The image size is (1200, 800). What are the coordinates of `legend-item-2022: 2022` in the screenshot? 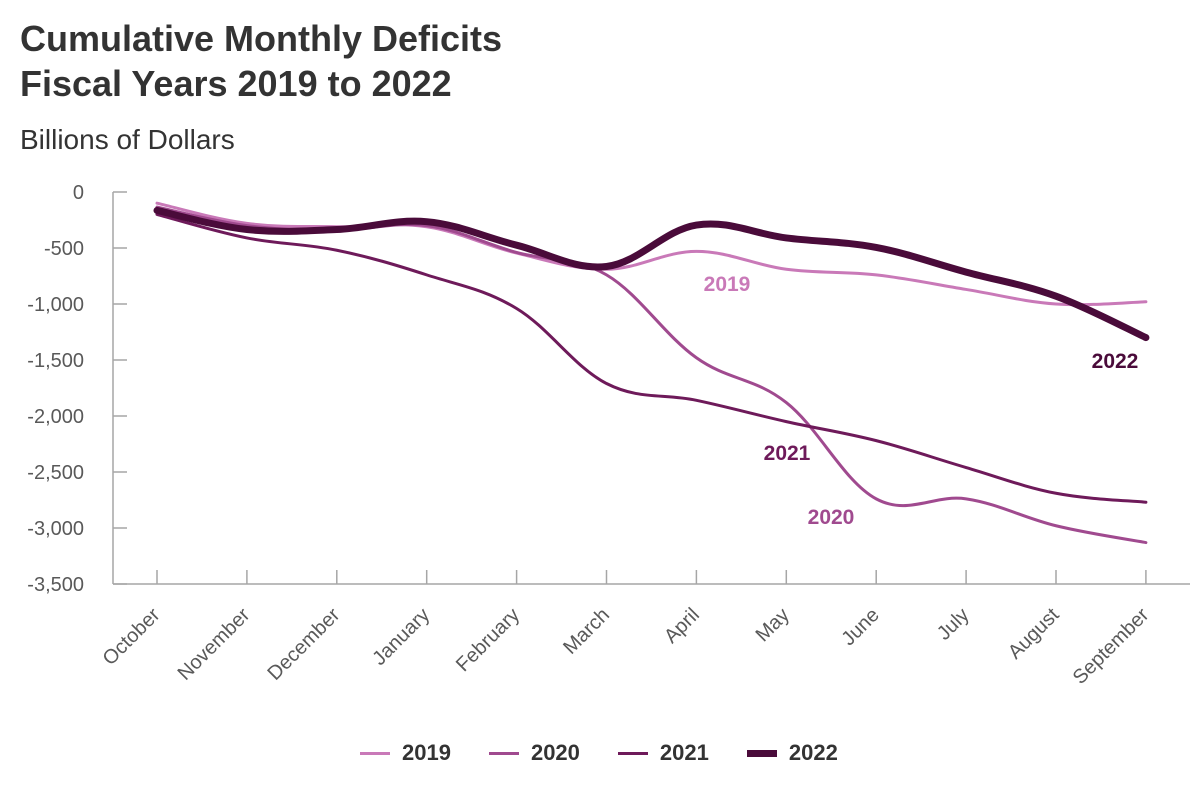 It's located at (792, 753).